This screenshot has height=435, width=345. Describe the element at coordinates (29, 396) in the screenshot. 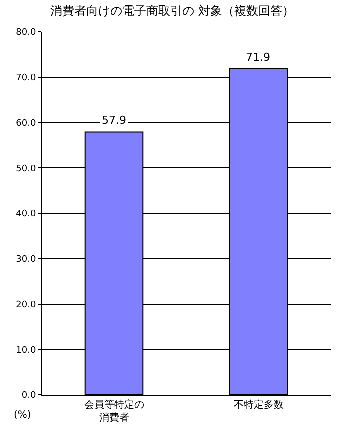

I see `y-tick-label: 0.0` at that location.